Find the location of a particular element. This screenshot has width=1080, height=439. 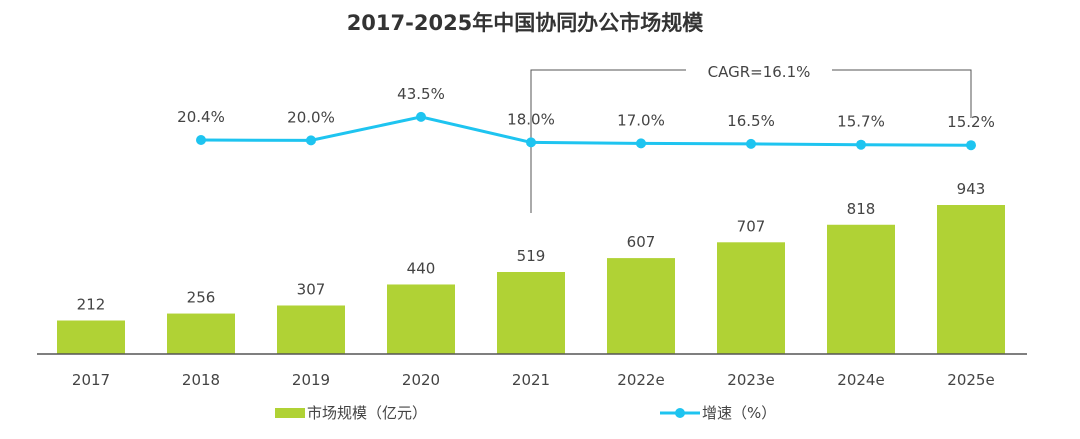

legend-line-label: 增速（%） is located at coordinates (739, 413).